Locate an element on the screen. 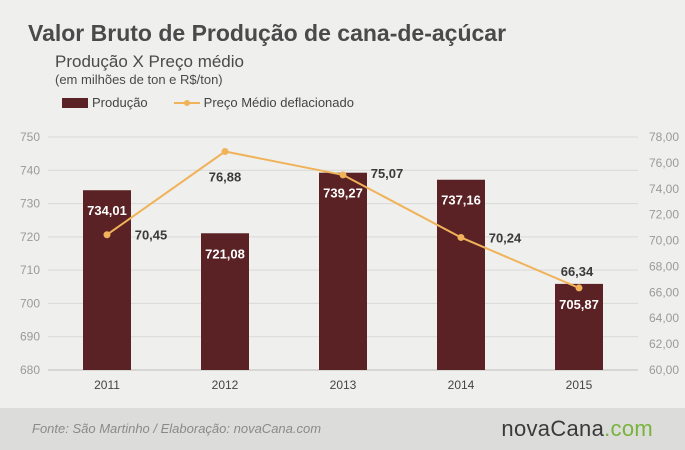 The image size is (685, 450). legend-item-price: Preço Médio deflacionado is located at coordinates (263, 102).